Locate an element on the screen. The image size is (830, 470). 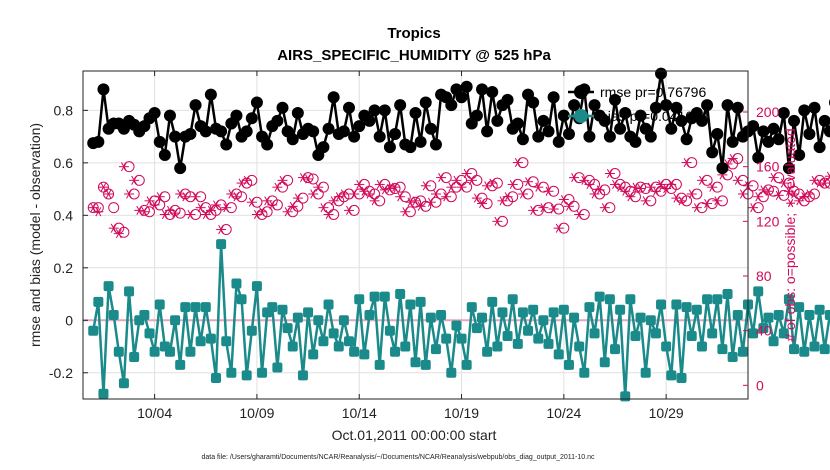
y-axis-label: rmse and bias (model - observation) is located at coordinates (35, 235).